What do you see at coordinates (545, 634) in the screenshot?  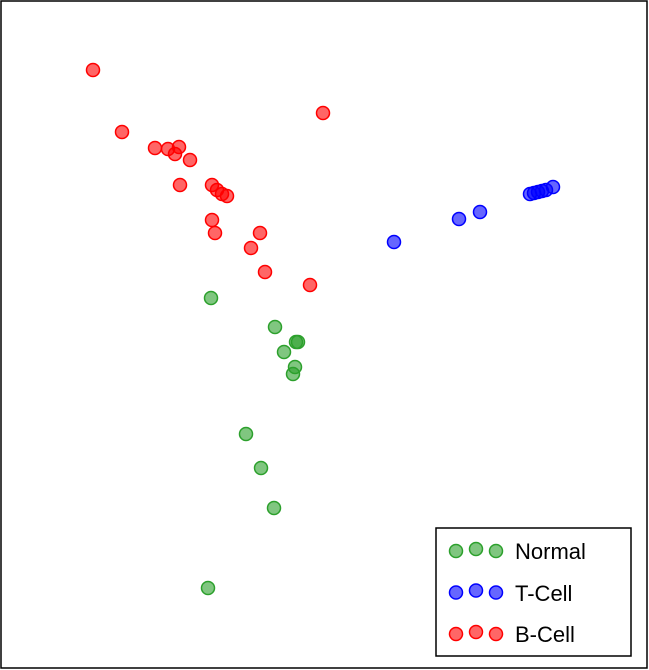 I see `legend-label-b-cell: B-Cell` at bounding box center [545, 634].